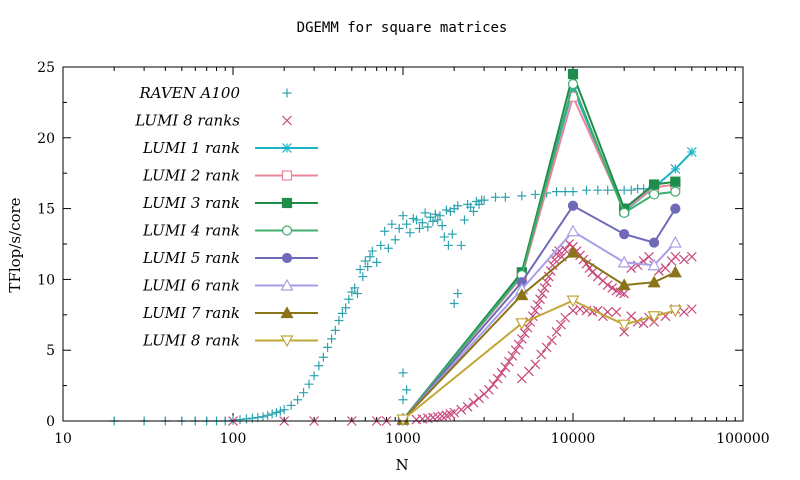  Describe the element at coordinates (46, 139) in the screenshot. I see `y-tick-label: 20` at that location.